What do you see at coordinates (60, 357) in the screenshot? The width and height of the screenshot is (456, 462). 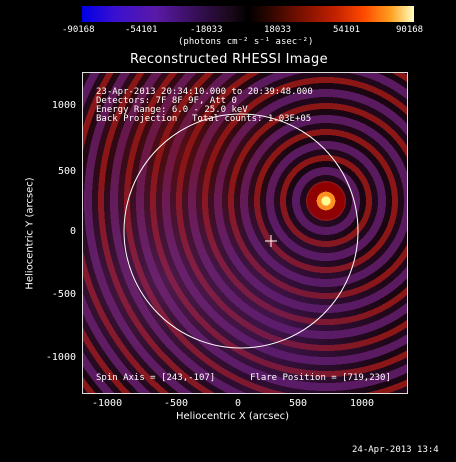 I see `y-tick: -1000` at bounding box center [60, 357].